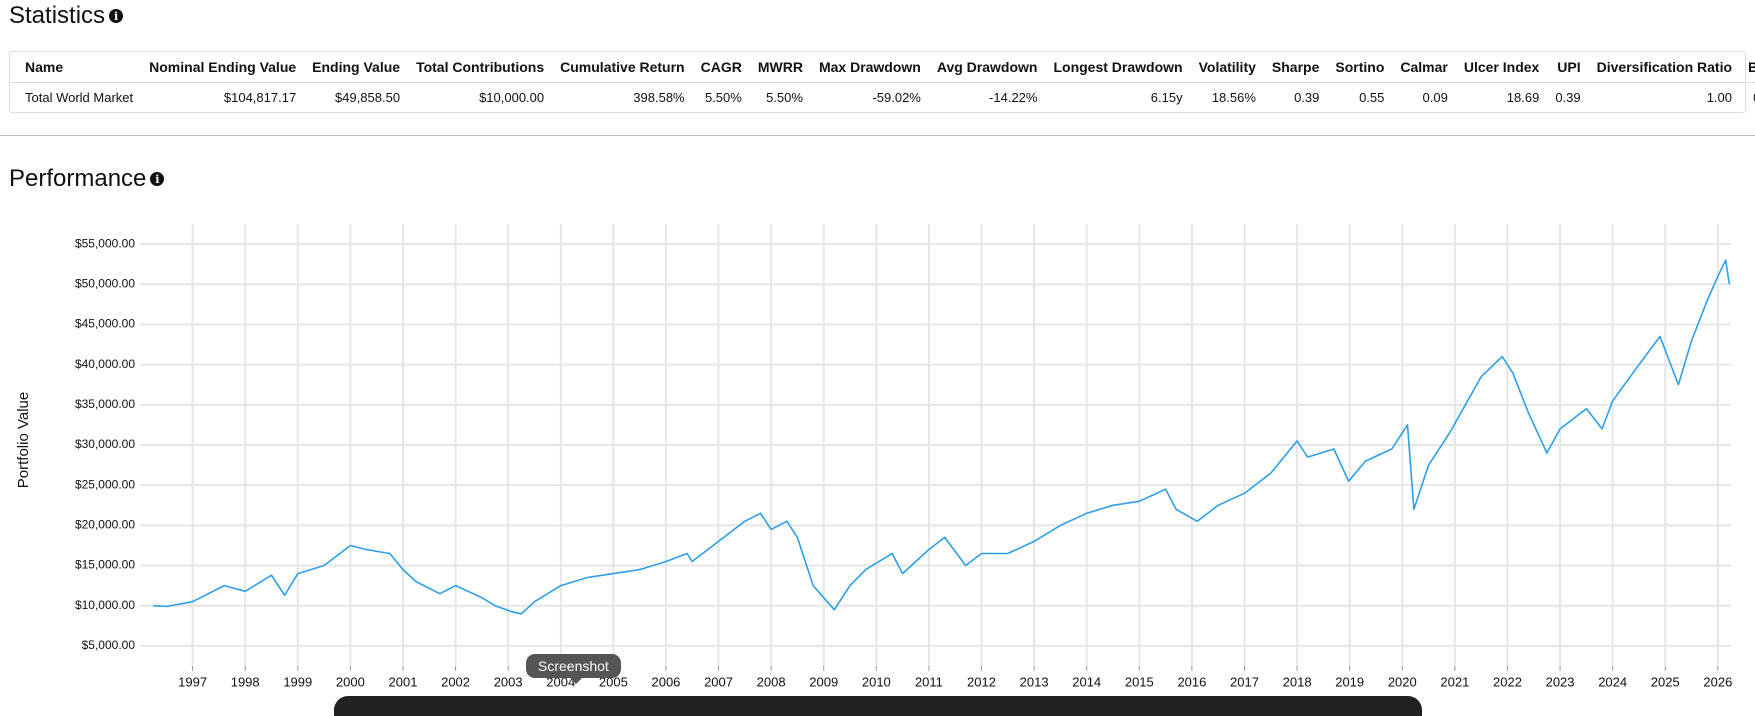 This screenshot has height=716, width=1755. I want to click on x-tick-label: 2007, so click(718, 682).